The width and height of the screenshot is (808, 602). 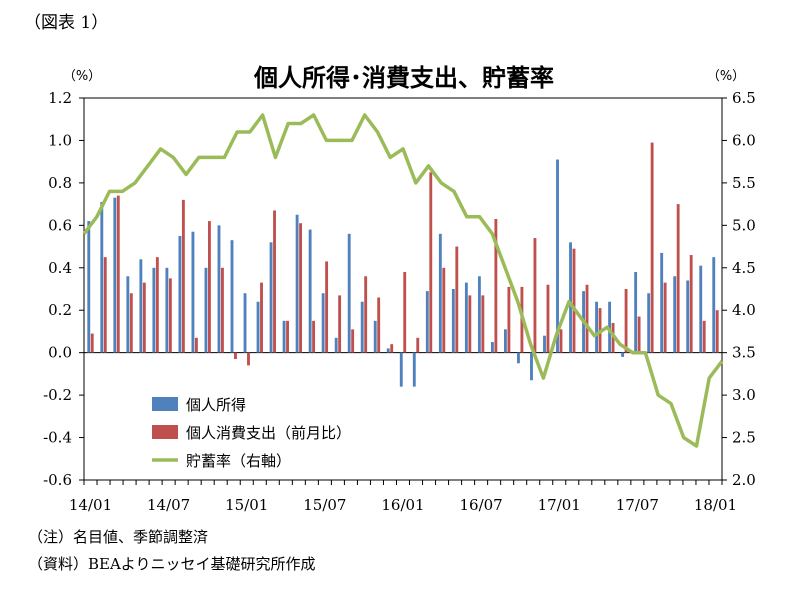 I want to click on right-tick-label: 5.0, so click(x=744, y=225).